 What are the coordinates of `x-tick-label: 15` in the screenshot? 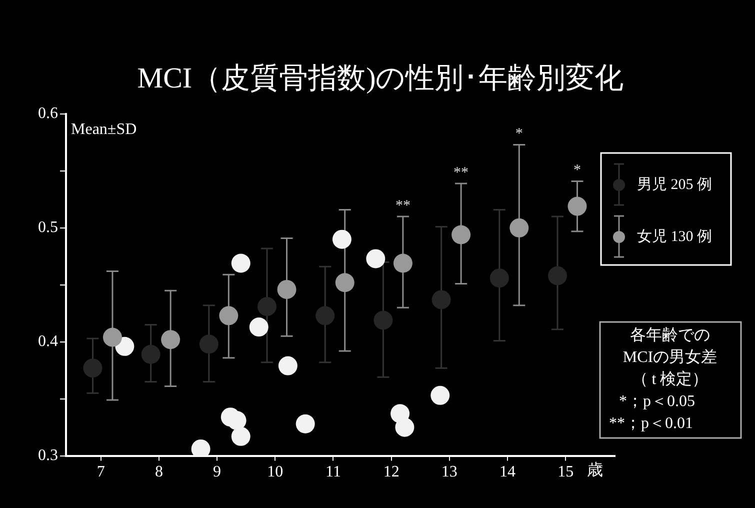 It's located at (566, 472).